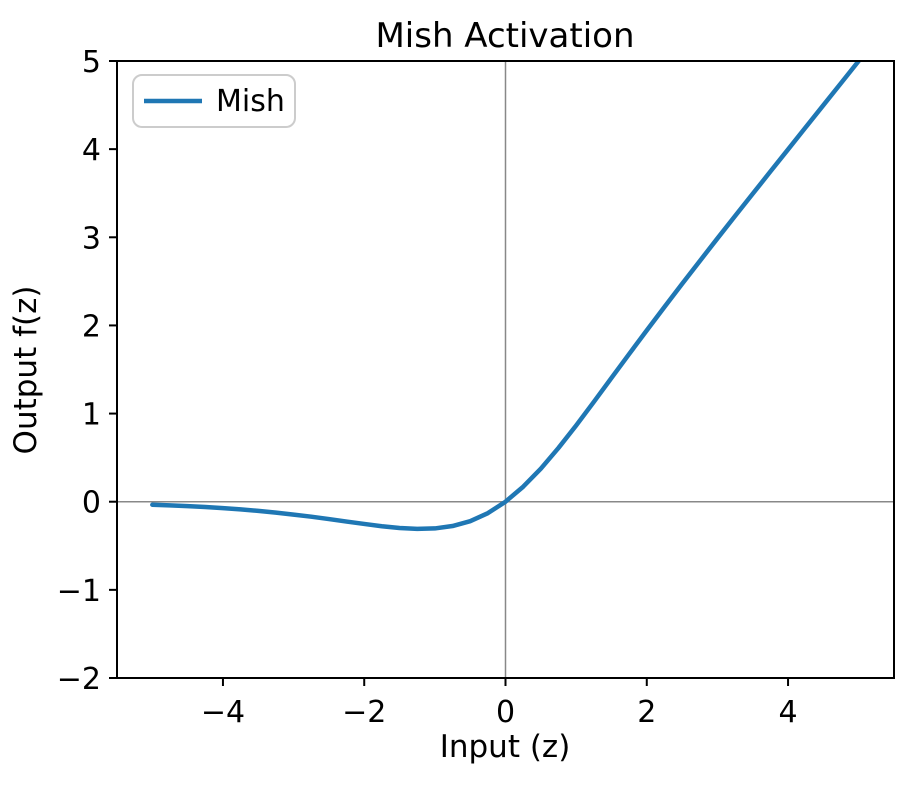  What do you see at coordinates (91, 503) in the screenshot?
I see `y-tick-label: 0` at bounding box center [91, 503].